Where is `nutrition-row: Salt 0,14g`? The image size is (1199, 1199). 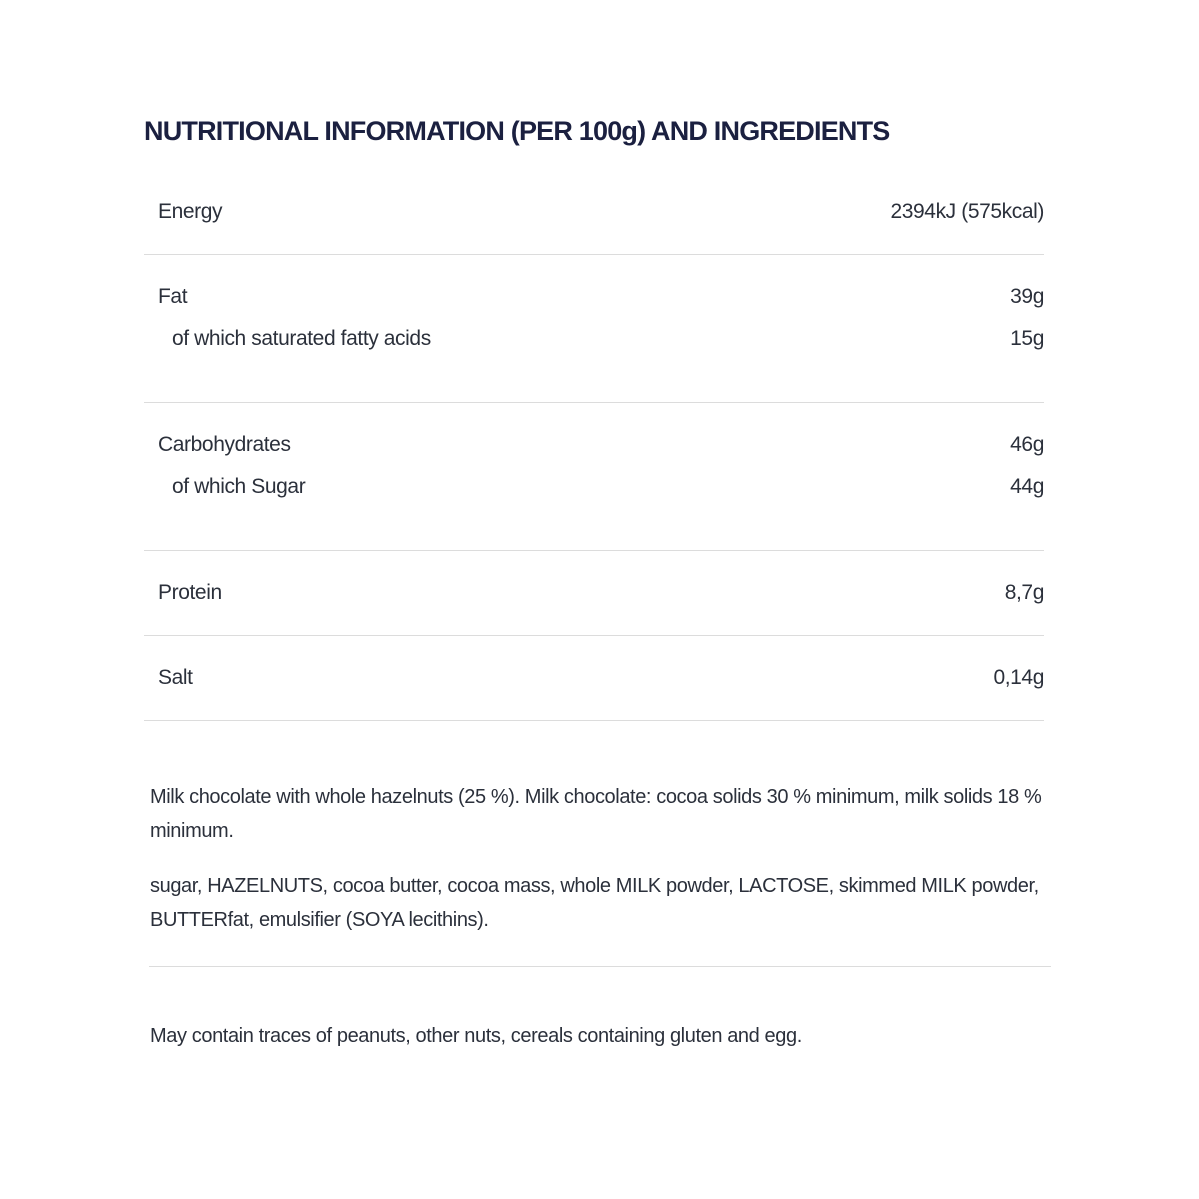 nutrition-row: Salt 0,14g is located at coordinates (594, 678).